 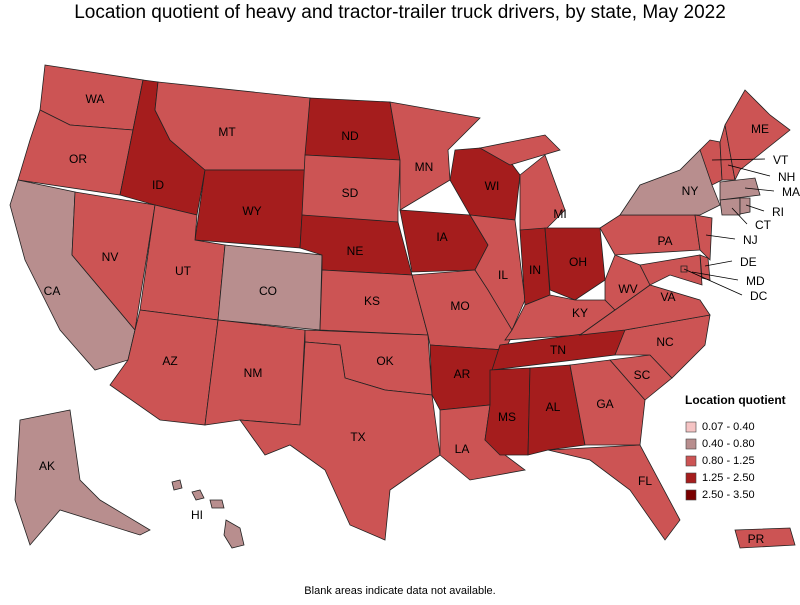 I want to click on state-label: WY, so click(x=251, y=211).